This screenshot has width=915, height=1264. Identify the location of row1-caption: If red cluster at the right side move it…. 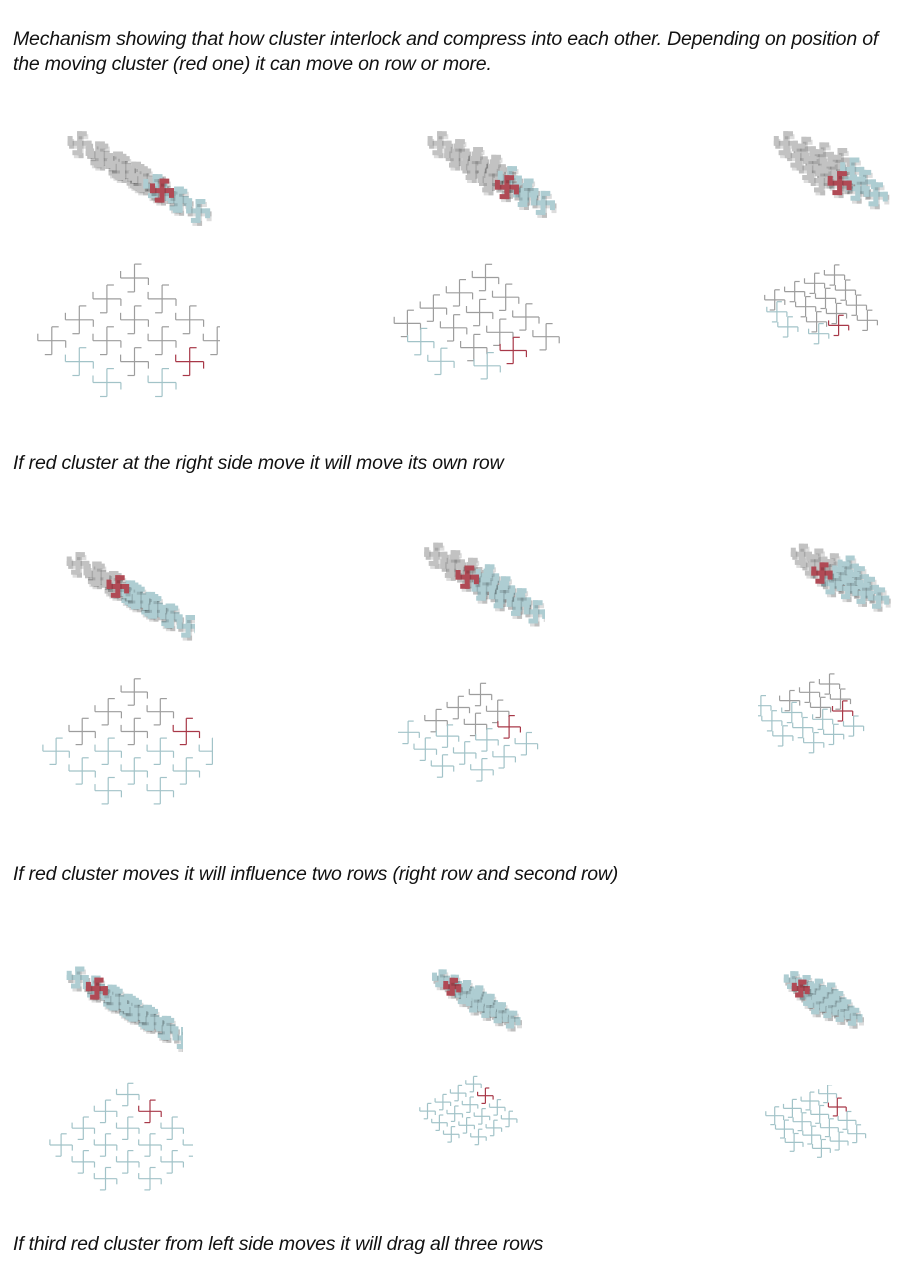
(258, 463).